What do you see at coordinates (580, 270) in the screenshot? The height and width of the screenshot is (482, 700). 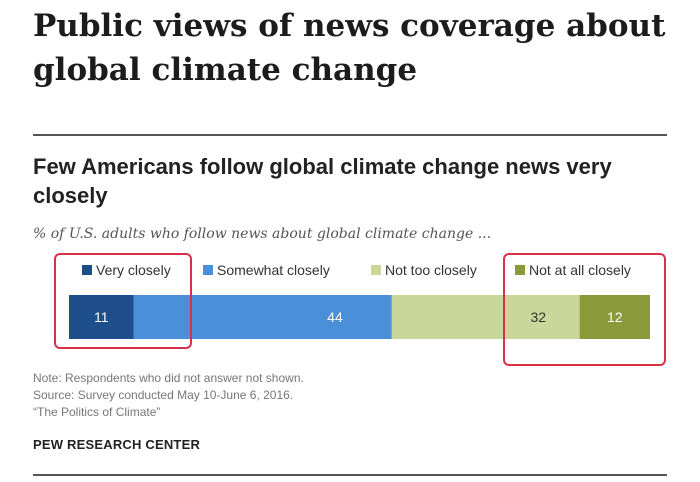 I see `legend-label: Not at all closely` at bounding box center [580, 270].